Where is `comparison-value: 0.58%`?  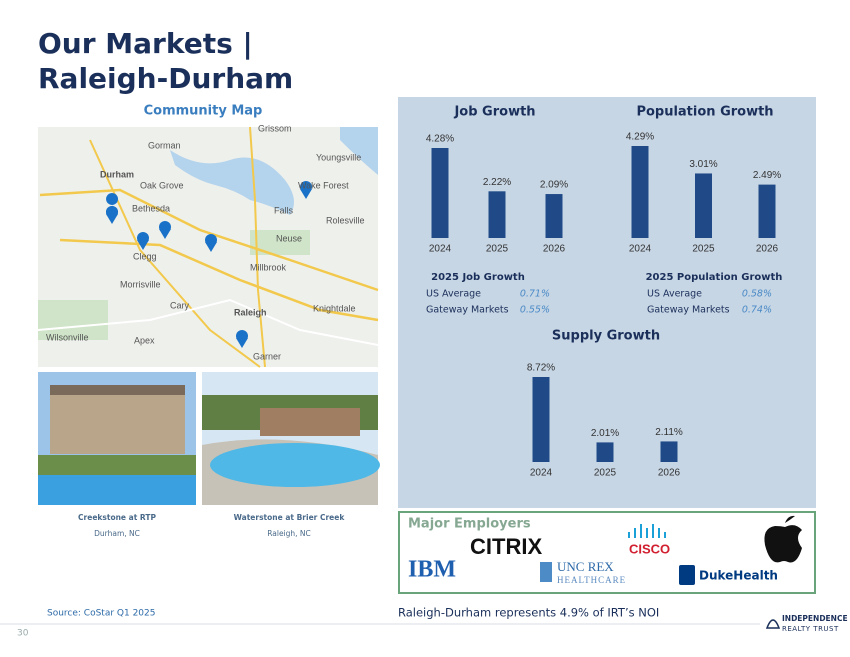 comparison-value: 0.58% is located at coordinates (757, 294).